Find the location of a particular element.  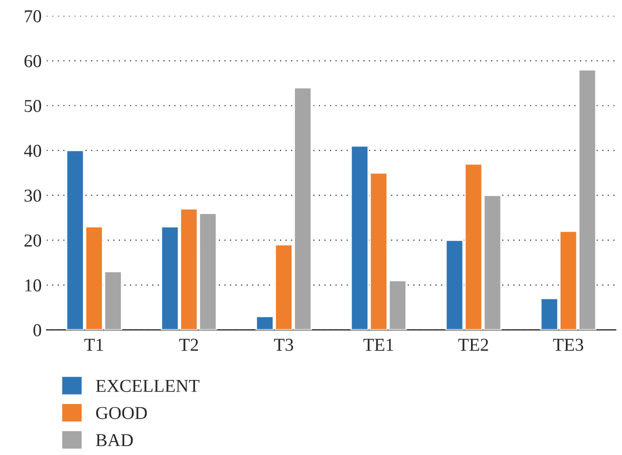

y-tick-label: 10 is located at coordinates (33, 285).